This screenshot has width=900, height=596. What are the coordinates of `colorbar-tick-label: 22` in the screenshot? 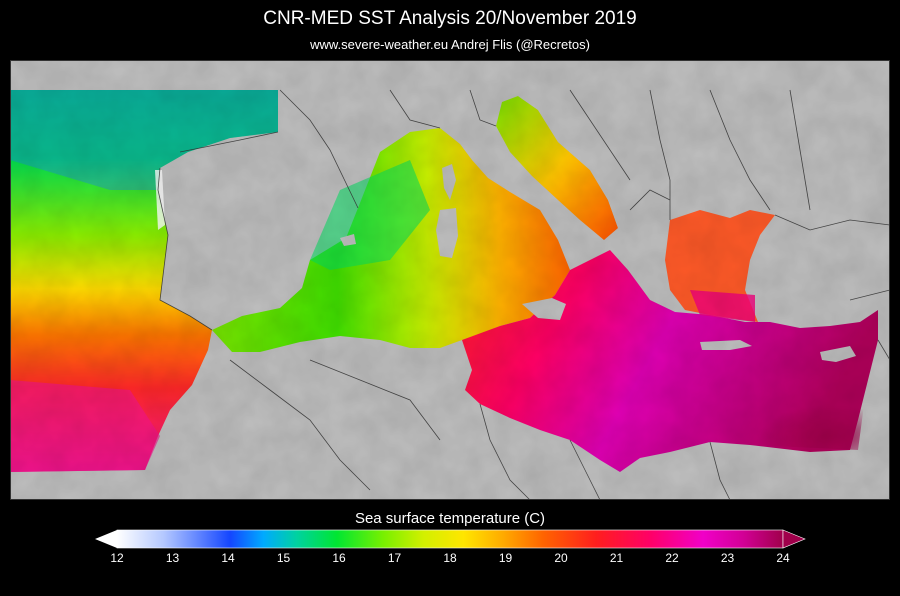 It's located at (672, 558).